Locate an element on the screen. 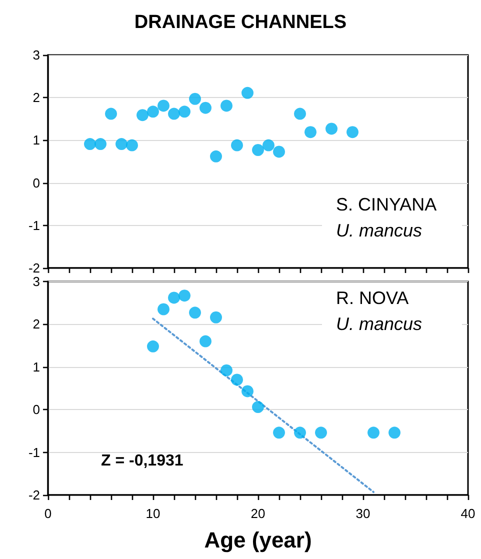 This screenshot has width=481, height=559. x-tick-label: 10 is located at coordinates (153, 513).